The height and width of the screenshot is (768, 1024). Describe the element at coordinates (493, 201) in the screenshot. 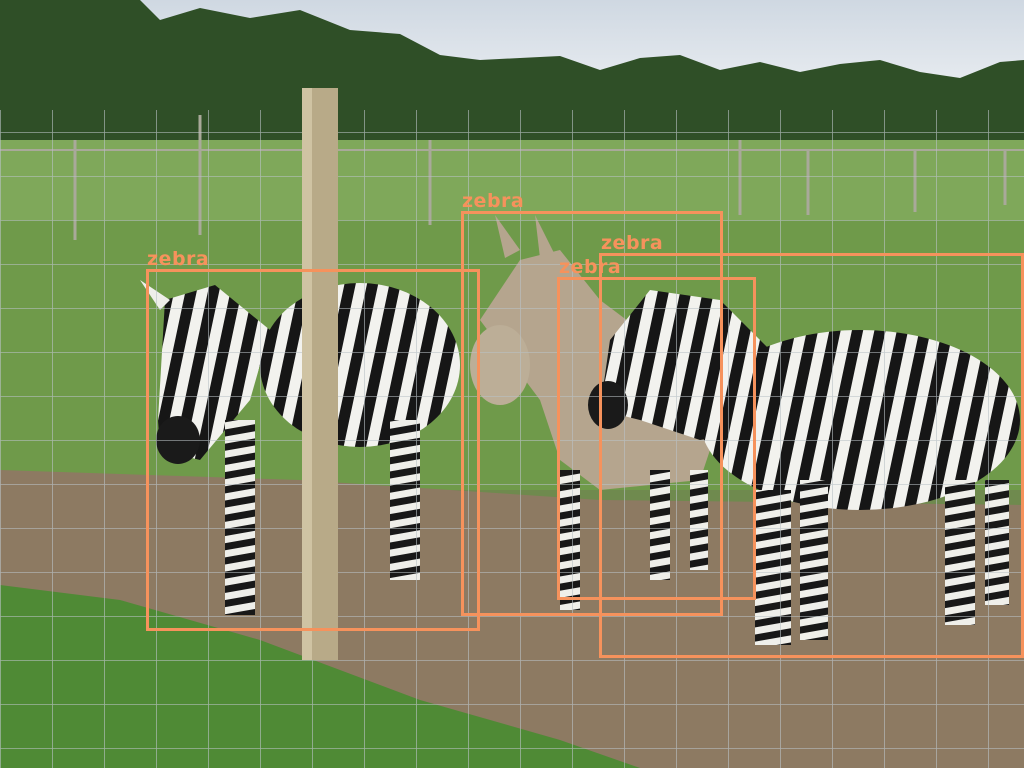

I see `detection-label-zebra-2: zebra` at that location.